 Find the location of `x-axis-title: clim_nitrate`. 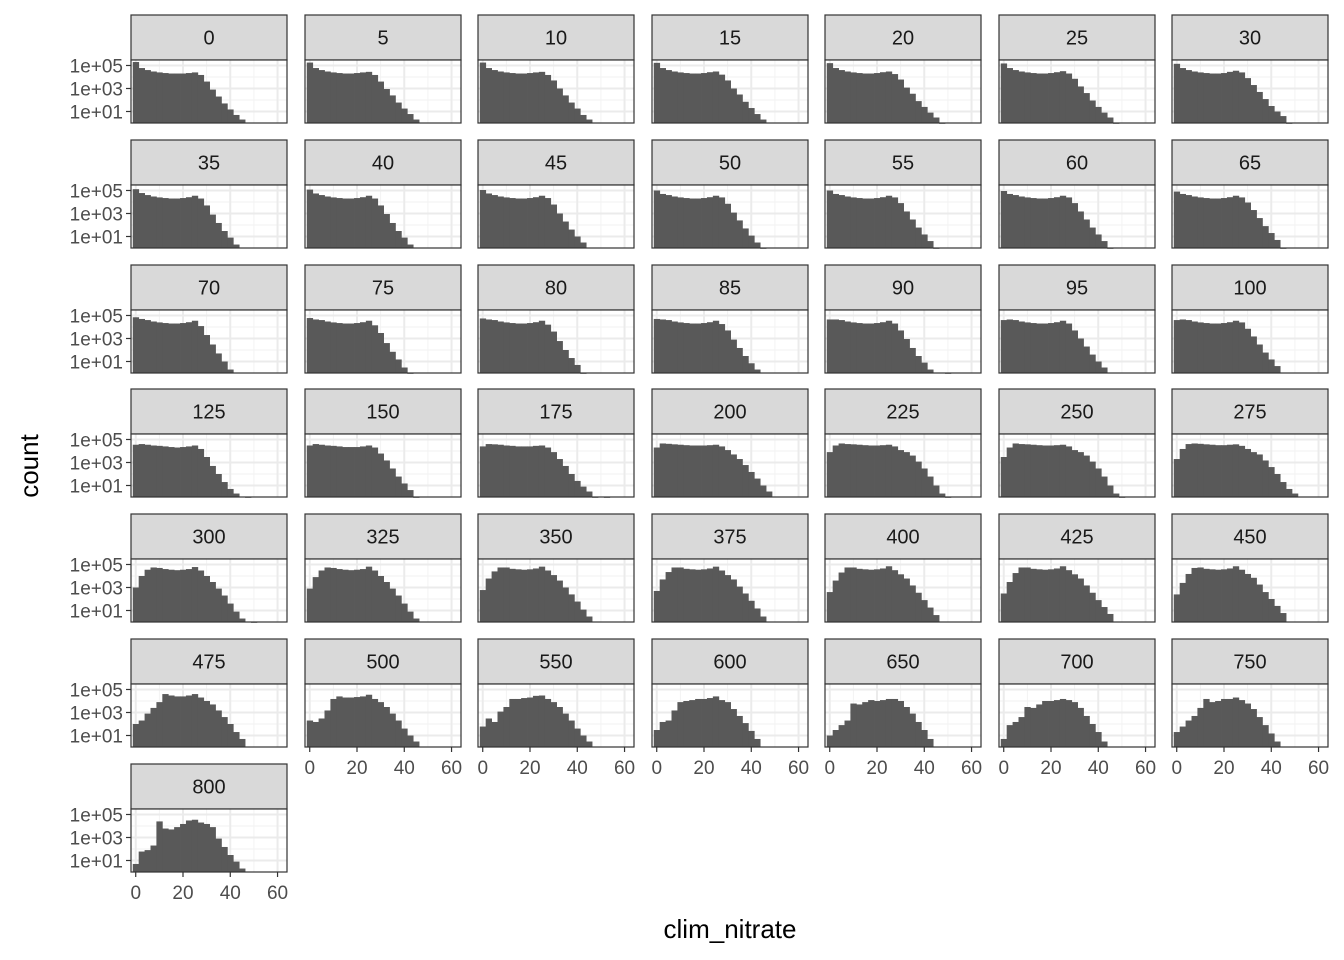

x-axis-title: clim_nitrate is located at coordinates (730, 929).